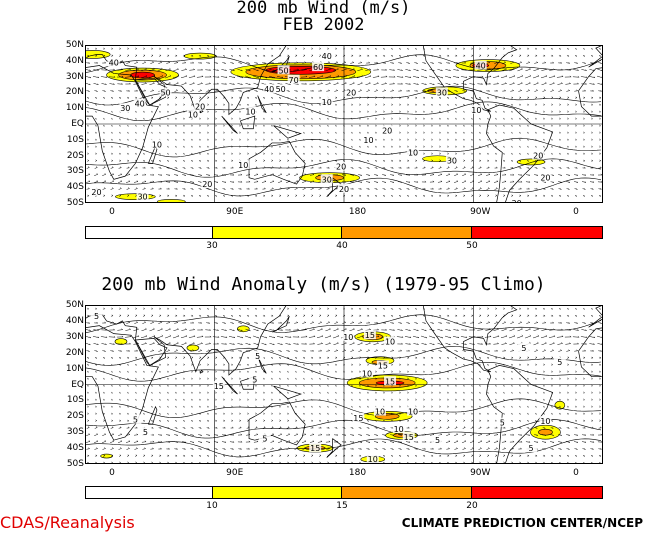 This screenshot has height=534, width=647. I want to click on contour-label: 60, so click(318, 67).